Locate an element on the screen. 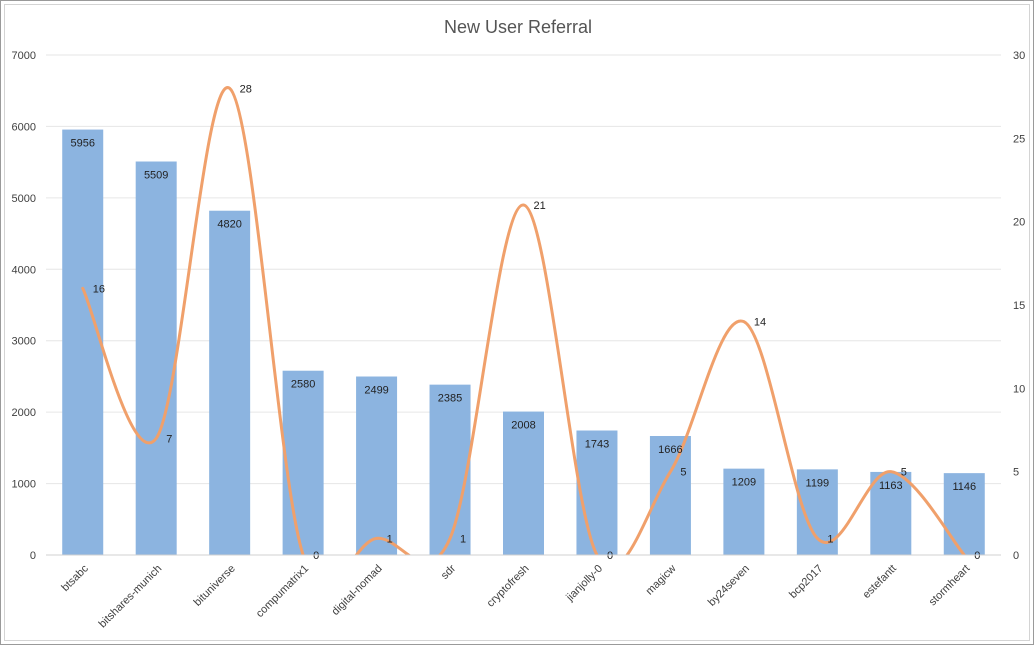 The width and height of the screenshot is (1036, 647). x-tick-label: sdr is located at coordinates (449, 572).